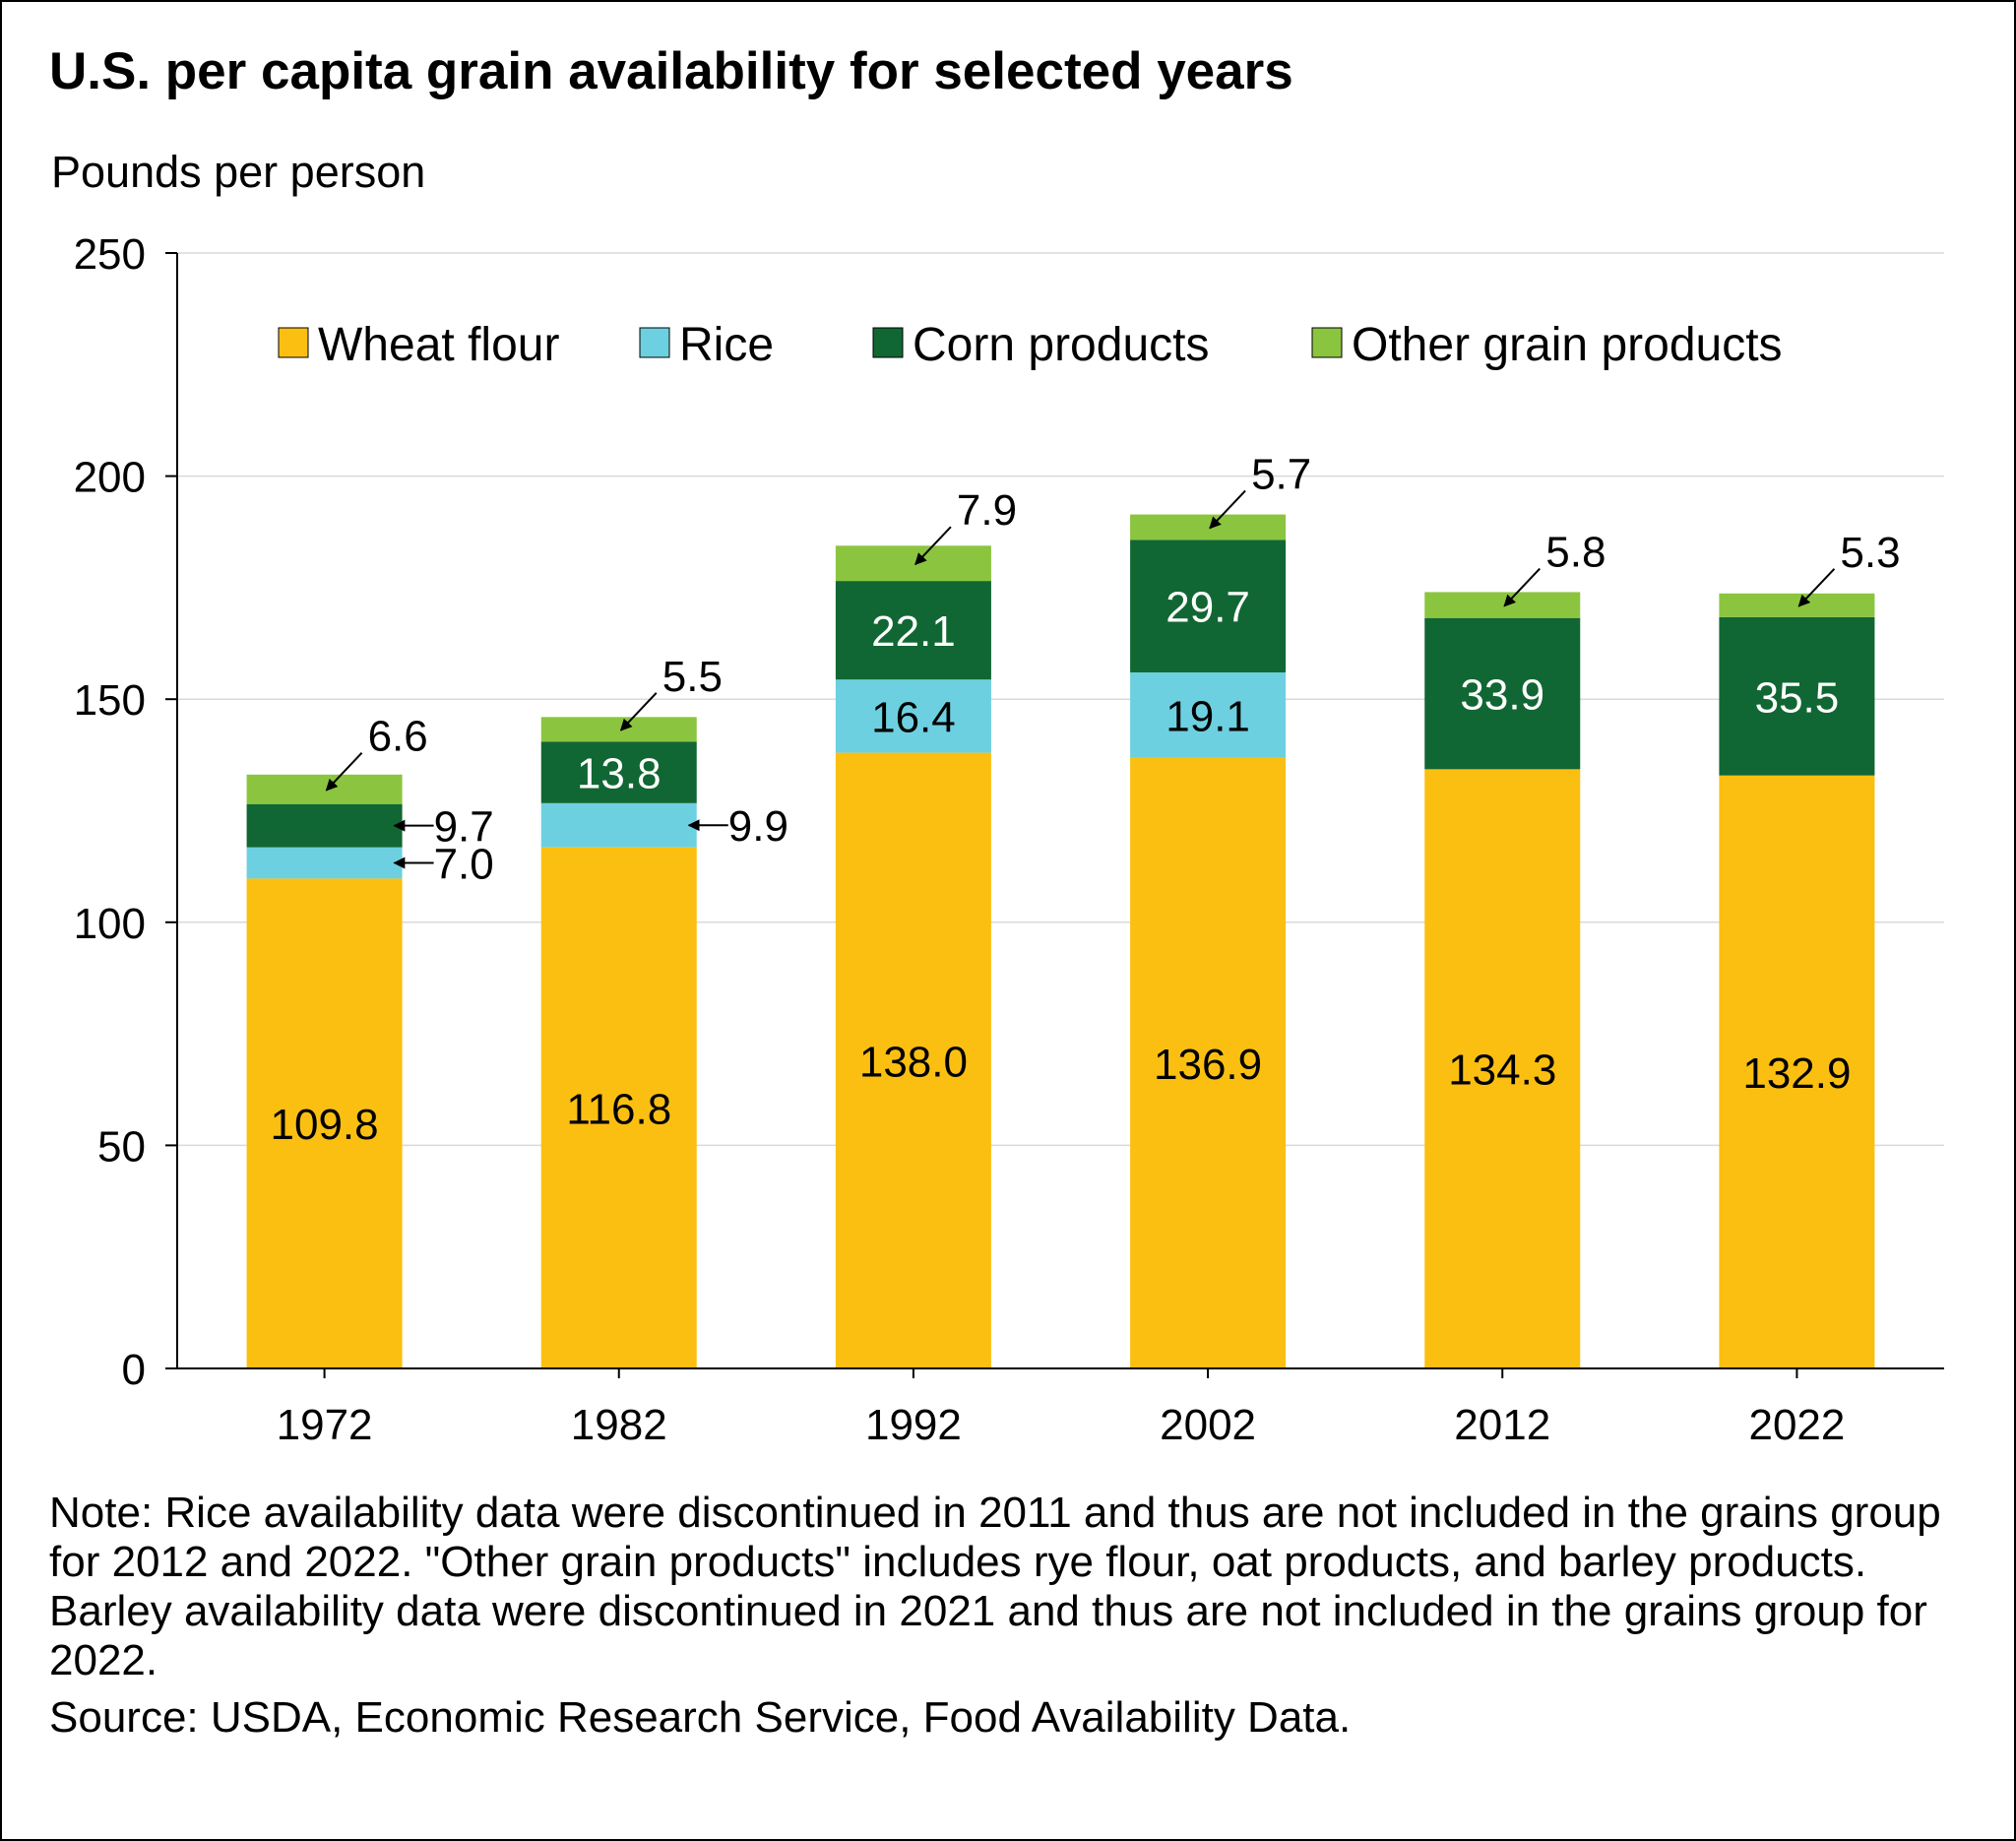 The height and width of the screenshot is (1841, 2016). Describe the element at coordinates (134, 1370) in the screenshot. I see `y-tick-label: 0` at that location.